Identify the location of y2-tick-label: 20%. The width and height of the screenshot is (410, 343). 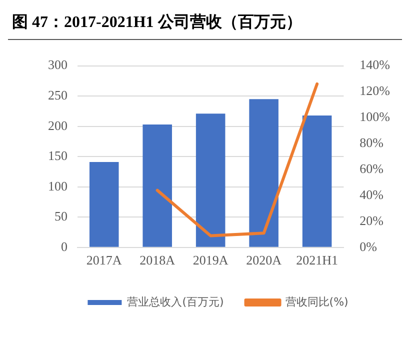
(372, 220).